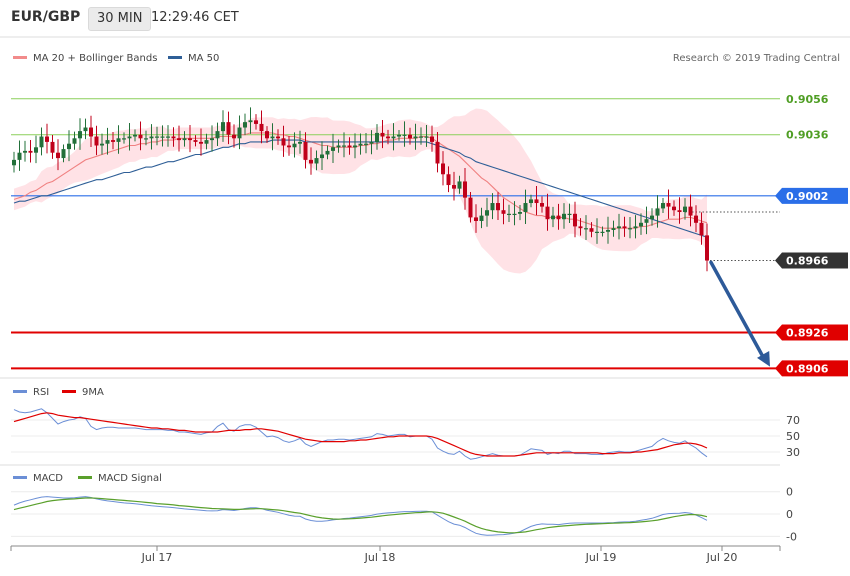 Image resolution: width=850 pixels, height=576 pixels. I want to click on macd-panel: 0 0 -0, so click(404, 514).